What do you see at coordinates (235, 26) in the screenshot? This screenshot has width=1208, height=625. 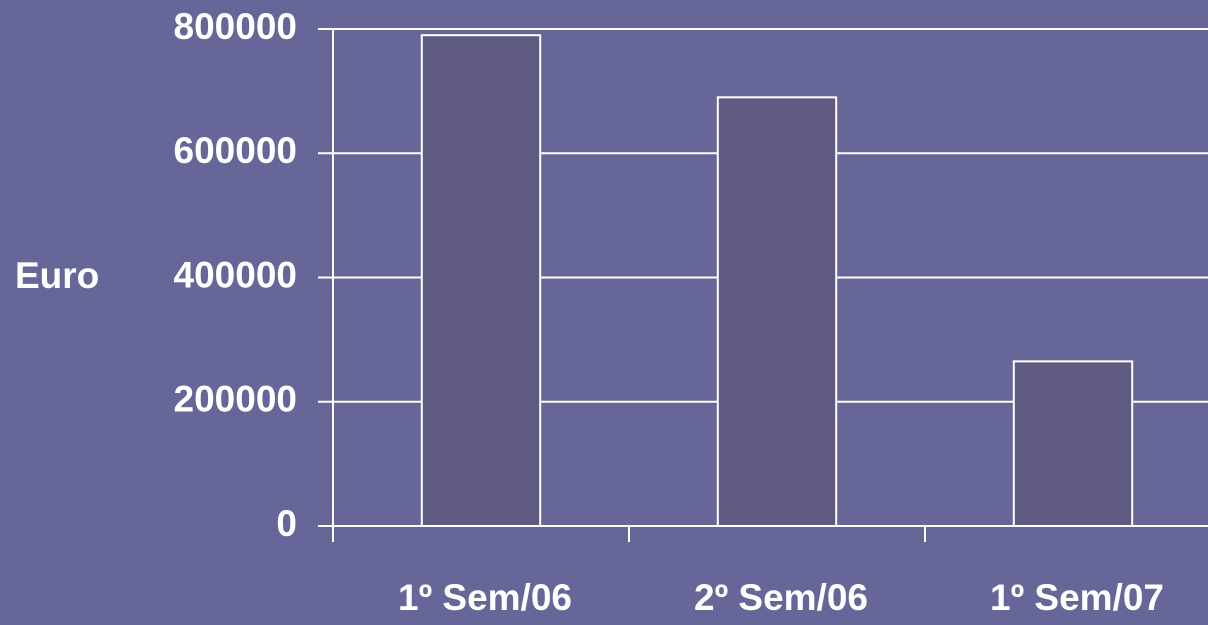 I see `y-tick-label: 800000` at bounding box center [235, 26].